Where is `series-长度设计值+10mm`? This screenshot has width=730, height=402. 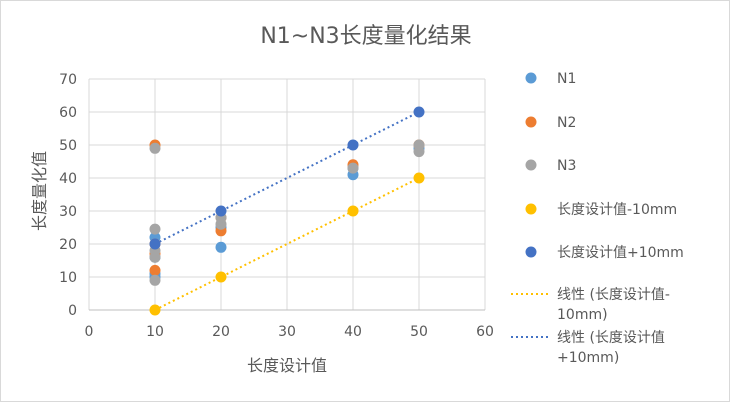
series-长度设计值+10mm is located at coordinates (287, 178).